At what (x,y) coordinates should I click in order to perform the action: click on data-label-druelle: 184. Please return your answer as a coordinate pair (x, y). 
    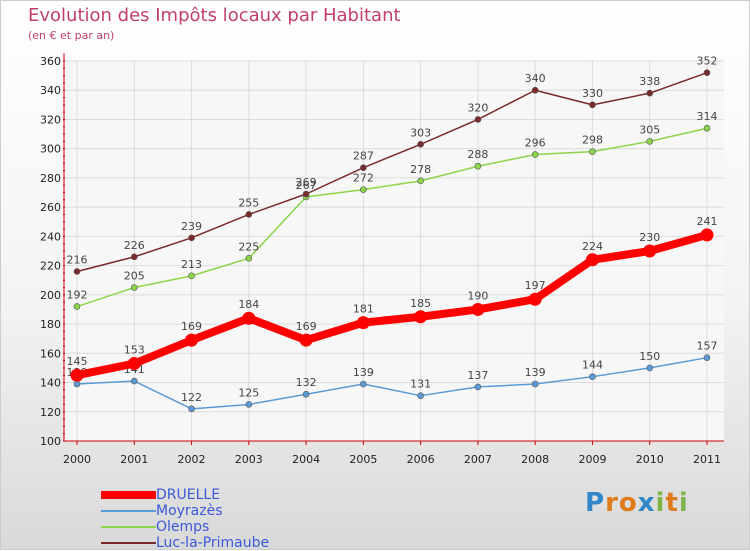
    Looking at the image, I should click on (248, 304).